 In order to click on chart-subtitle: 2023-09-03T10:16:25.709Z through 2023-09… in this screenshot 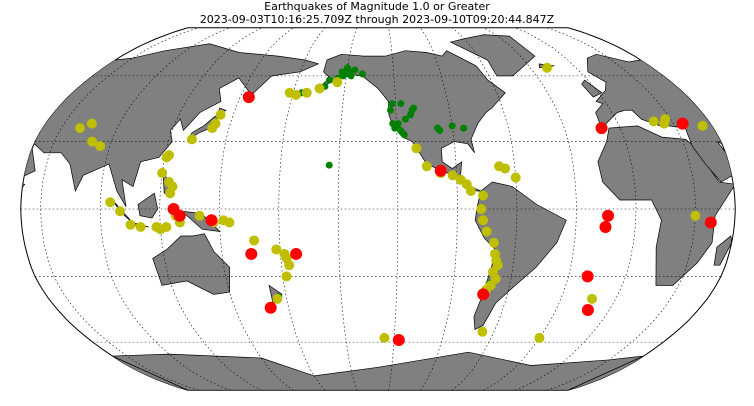, I will do `click(377, 19)`.